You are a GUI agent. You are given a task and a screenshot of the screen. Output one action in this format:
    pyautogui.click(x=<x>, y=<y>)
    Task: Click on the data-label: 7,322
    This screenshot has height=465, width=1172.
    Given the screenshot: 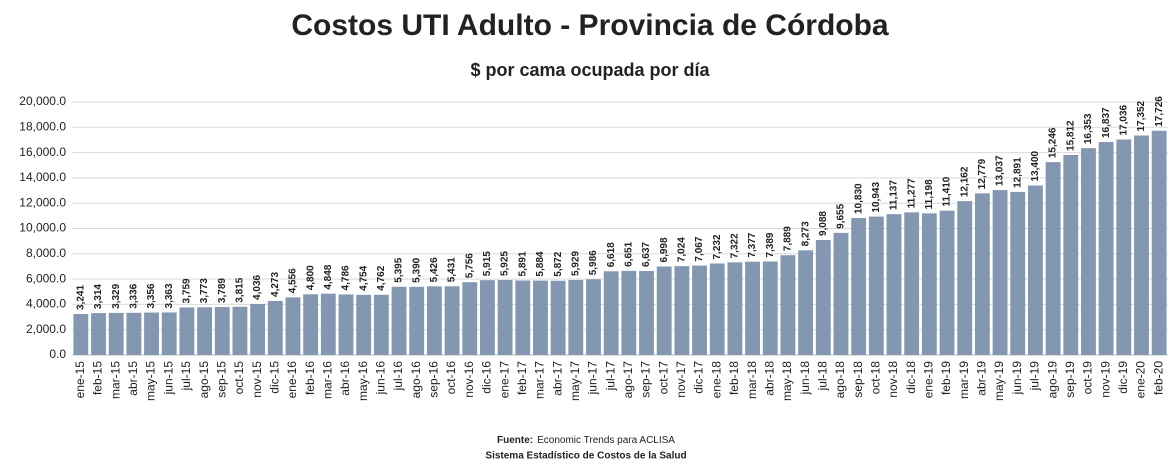 What is the action you would take?
    pyautogui.click(x=735, y=245)
    